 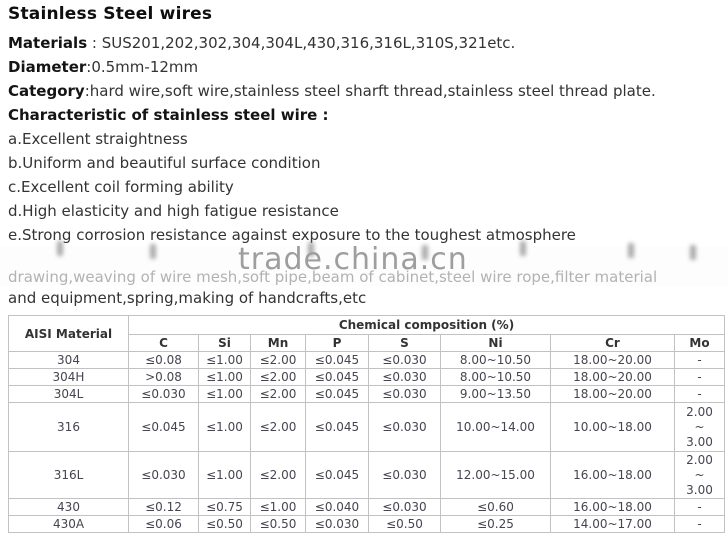 What do you see at coordinates (278, 524) in the screenshot?
I see `cell-value: ≤0.50` at bounding box center [278, 524].